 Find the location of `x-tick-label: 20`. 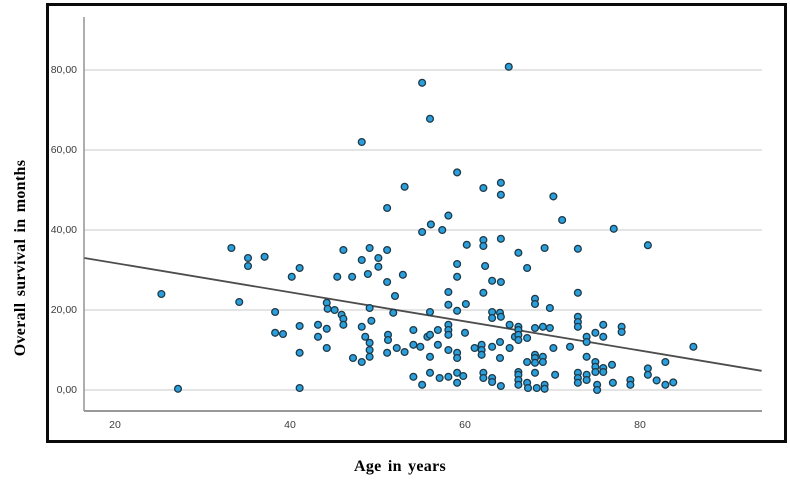

x-tick-label: 20 is located at coordinates (115, 425).